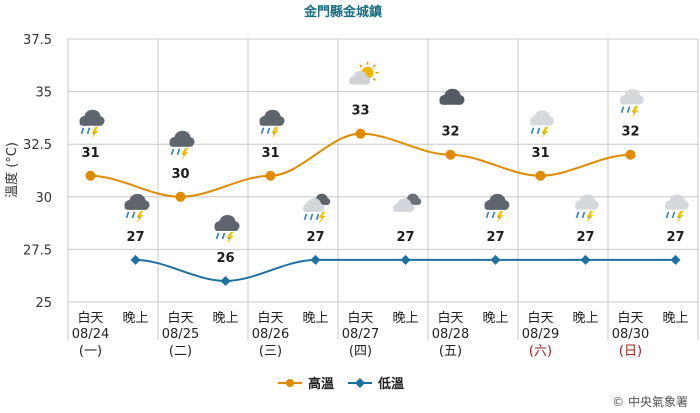 The width and height of the screenshot is (700, 413). Describe the element at coordinates (37, 250) in the screenshot. I see `y-tick-label: 27.5` at that location.